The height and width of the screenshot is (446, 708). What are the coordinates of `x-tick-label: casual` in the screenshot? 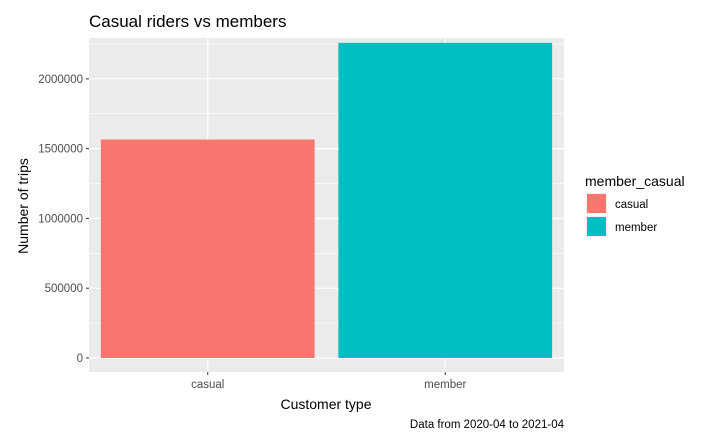 It's located at (207, 385).